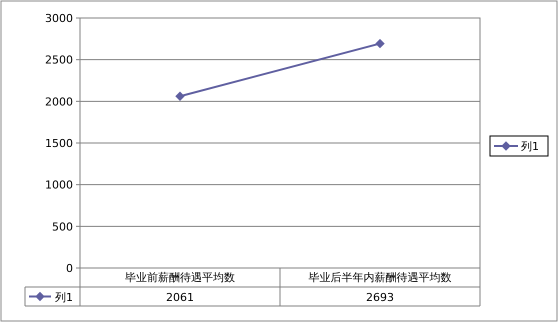  Describe the element at coordinates (380, 297) in the screenshot. I see `data-label: 2693` at that location.